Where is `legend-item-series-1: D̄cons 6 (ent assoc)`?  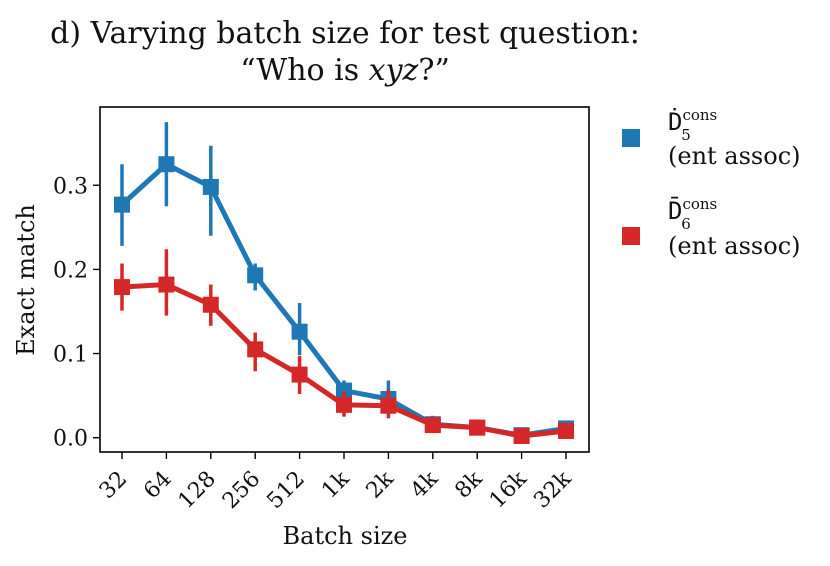 legend-item-series-1: D̄cons 6 (ent assoc) is located at coordinates (711, 227).